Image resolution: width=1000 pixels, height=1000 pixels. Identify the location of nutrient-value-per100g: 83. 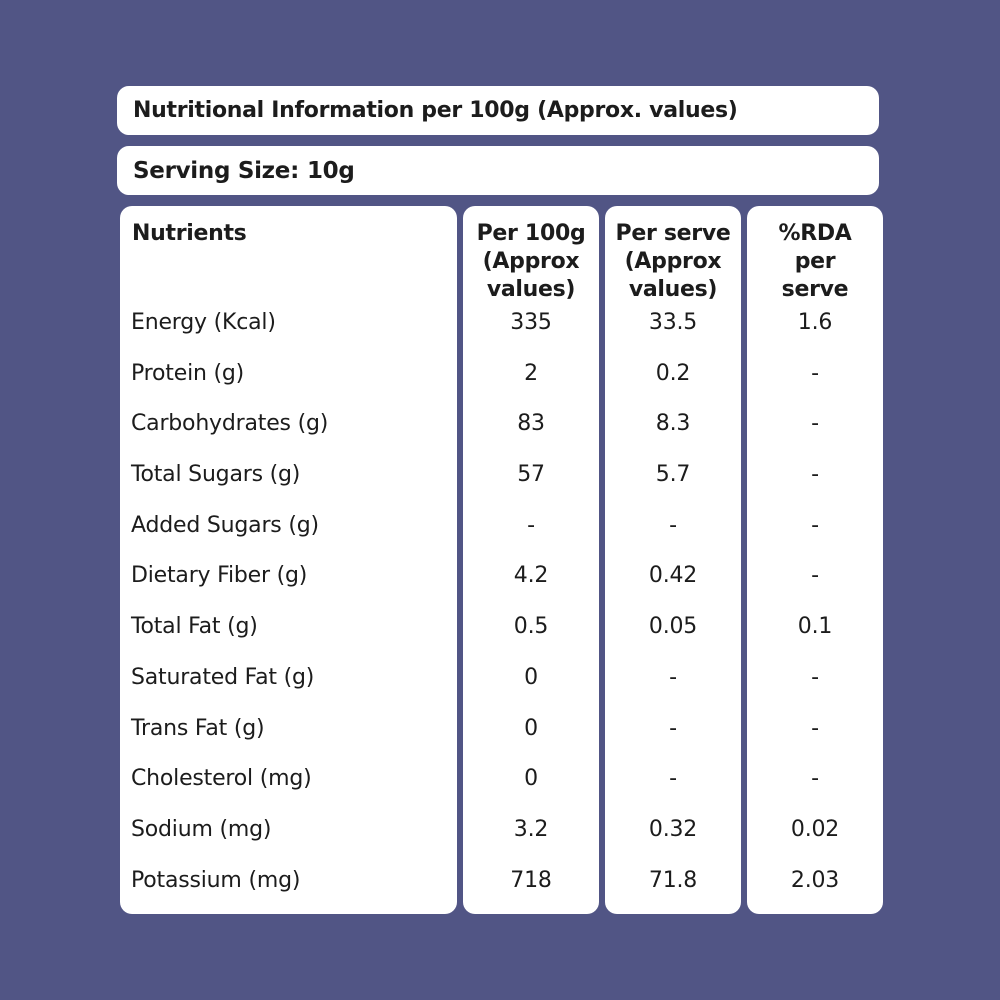
(531, 424).